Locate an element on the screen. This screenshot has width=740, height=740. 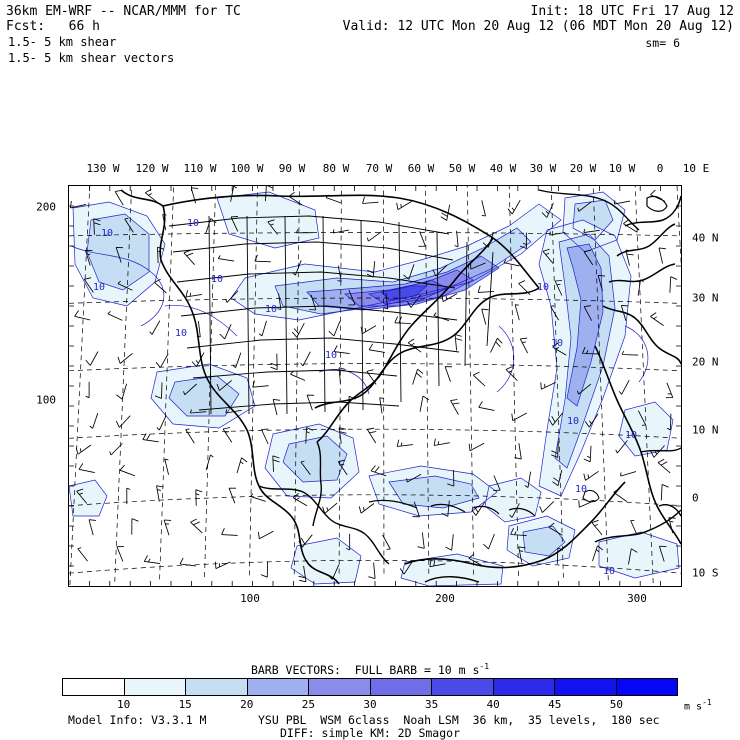
lat-tick-label: 10 N is located at coordinates (705, 430).